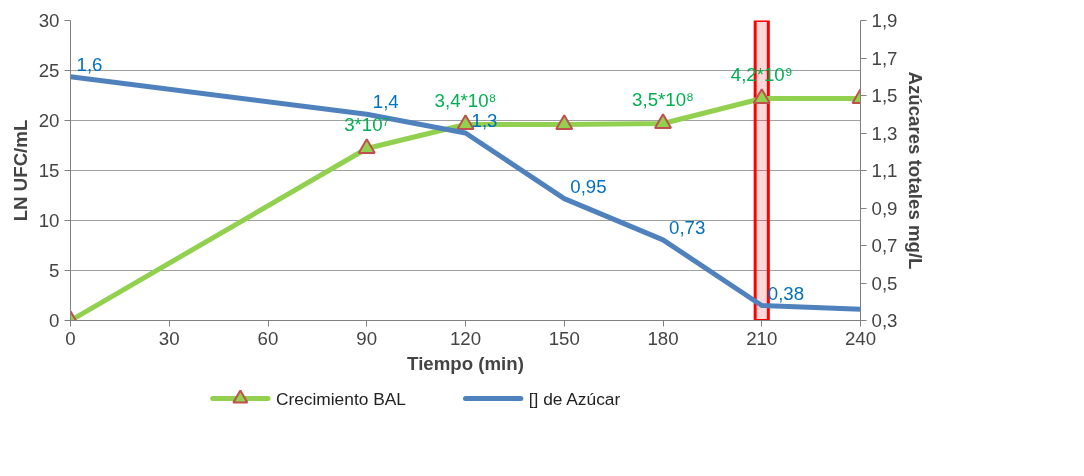  Describe the element at coordinates (884, 208) in the screenshot. I see `y2-tick-label: 0,9` at that location.